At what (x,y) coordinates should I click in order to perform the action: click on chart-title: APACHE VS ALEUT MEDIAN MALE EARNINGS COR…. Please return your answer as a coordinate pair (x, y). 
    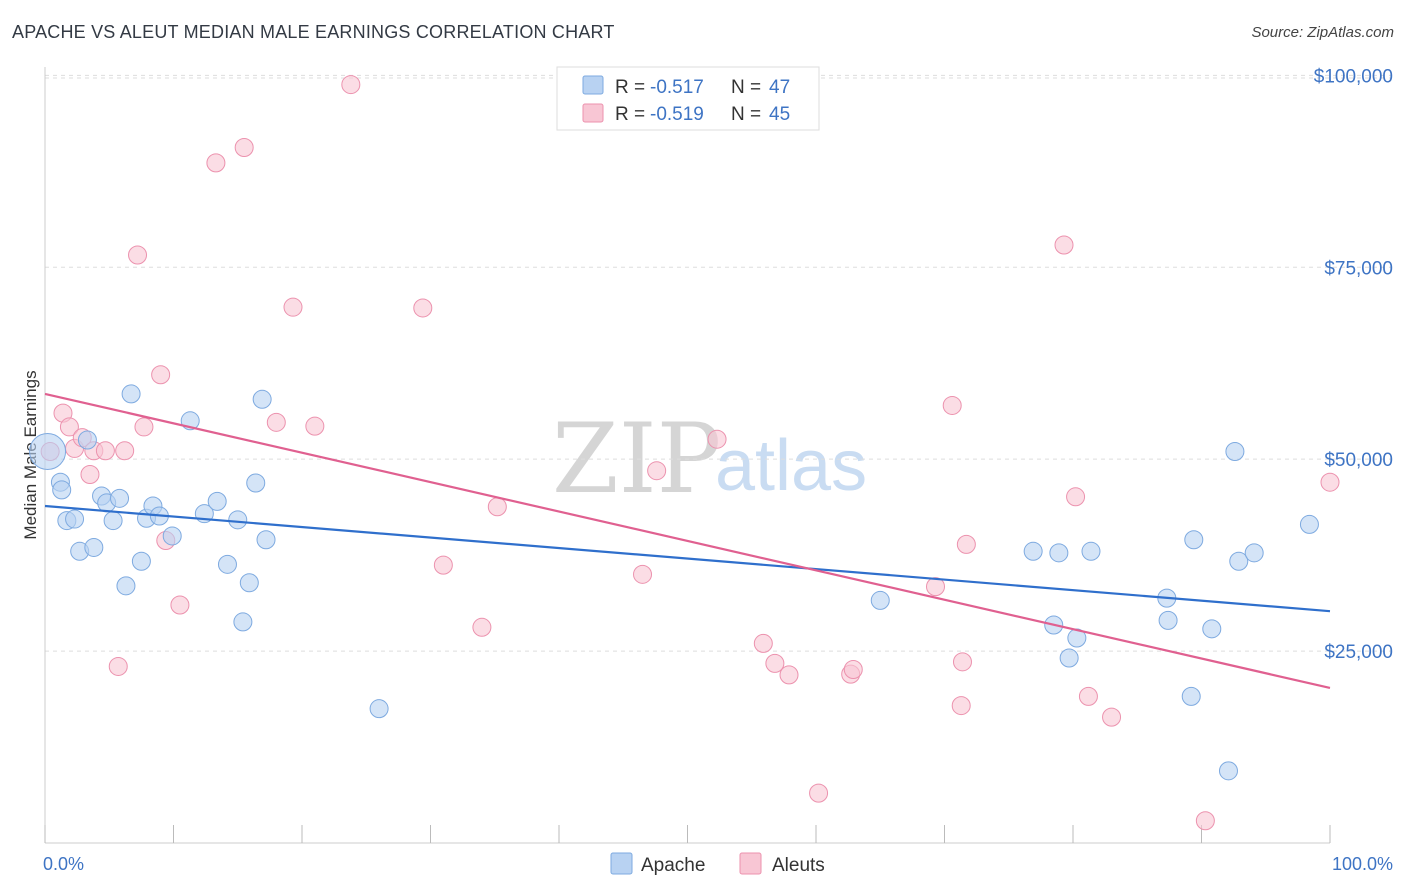
    Looking at the image, I should click on (313, 32).